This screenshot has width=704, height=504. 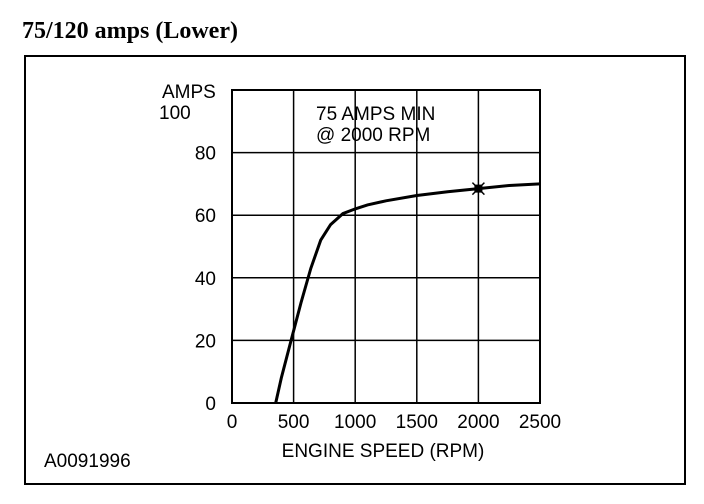 I want to click on y-axis-label: AMPS, so click(x=189, y=92).